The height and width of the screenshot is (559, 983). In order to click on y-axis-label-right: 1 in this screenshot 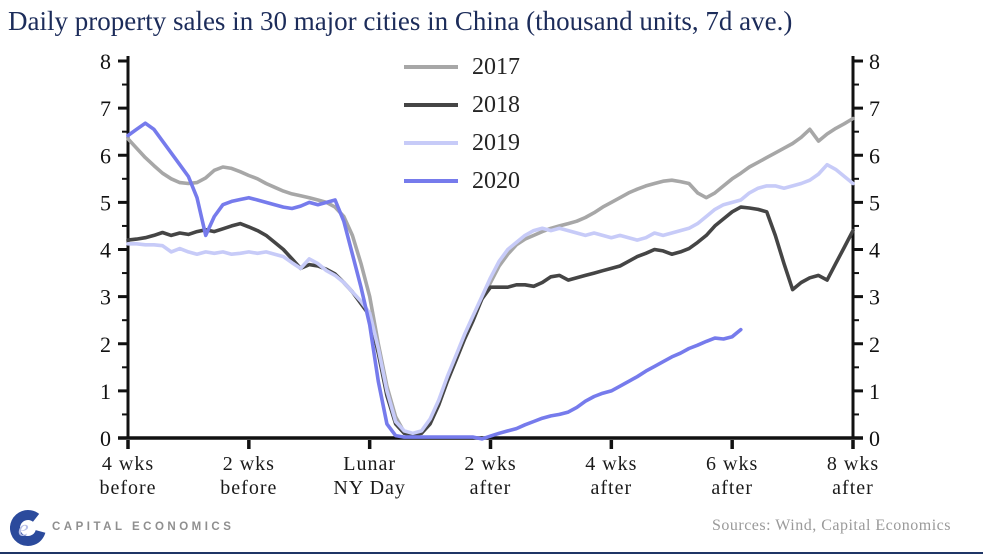, I will do `click(874, 391)`.